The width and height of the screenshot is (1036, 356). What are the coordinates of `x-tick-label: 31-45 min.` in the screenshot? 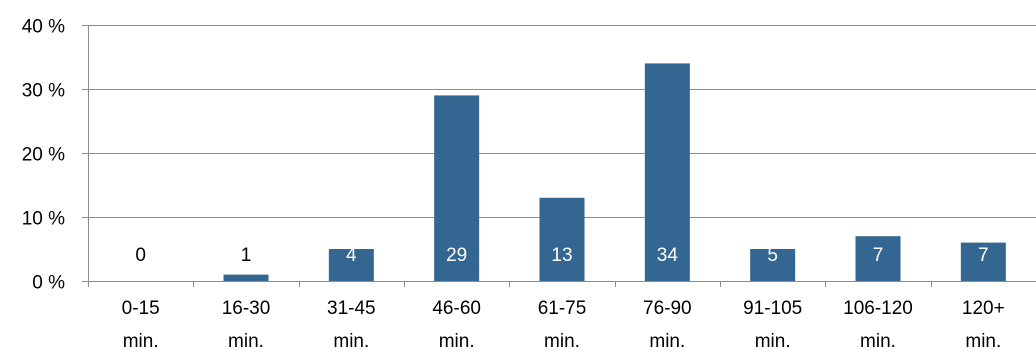 It's located at (351, 325).